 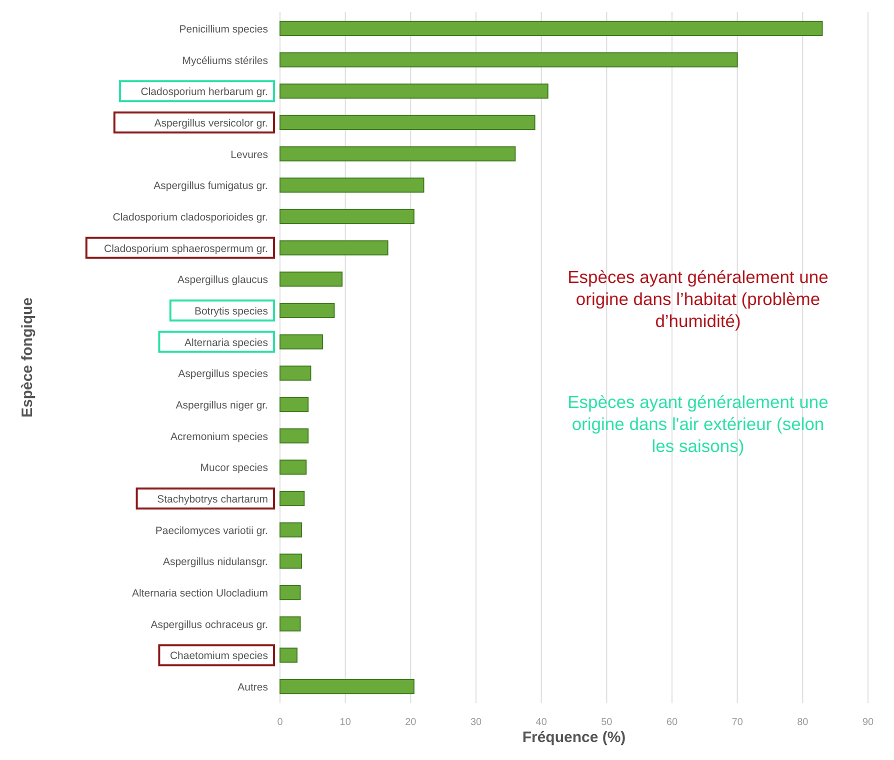 I want to click on y-tick-label: Autres, so click(x=253, y=688).